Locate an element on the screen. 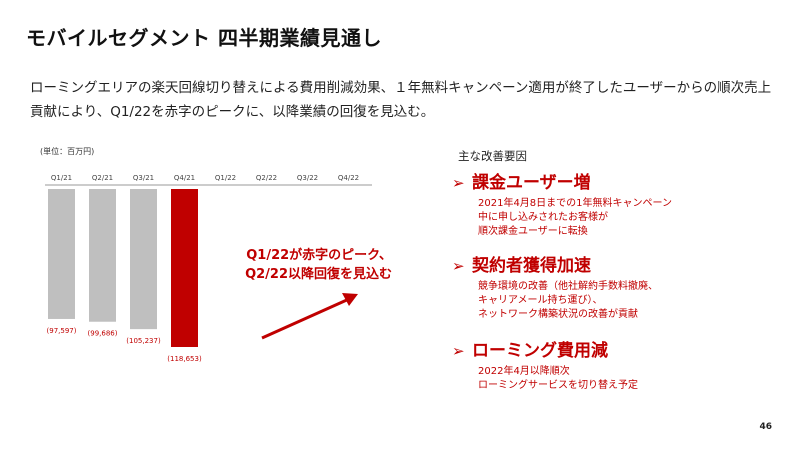 The height and width of the screenshot is (450, 800). x-tick-label: Q1/21 is located at coordinates (61, 178).